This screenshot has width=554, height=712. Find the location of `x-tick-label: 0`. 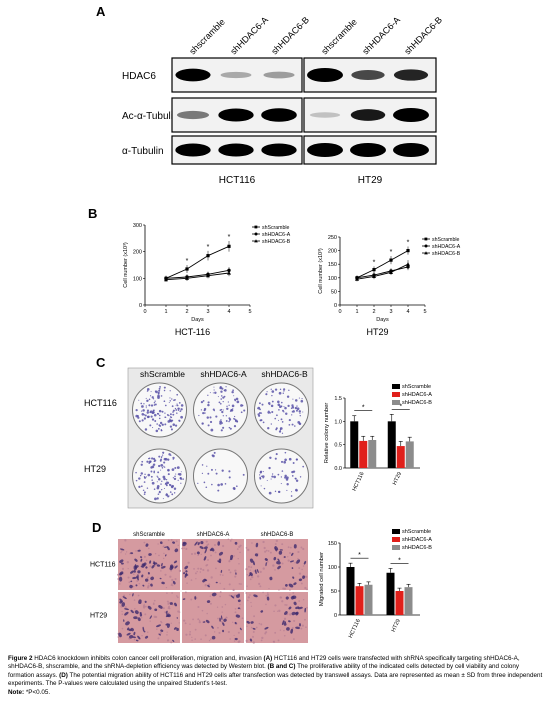

x-tick-label: 0 is located at coordinates (339, 312).